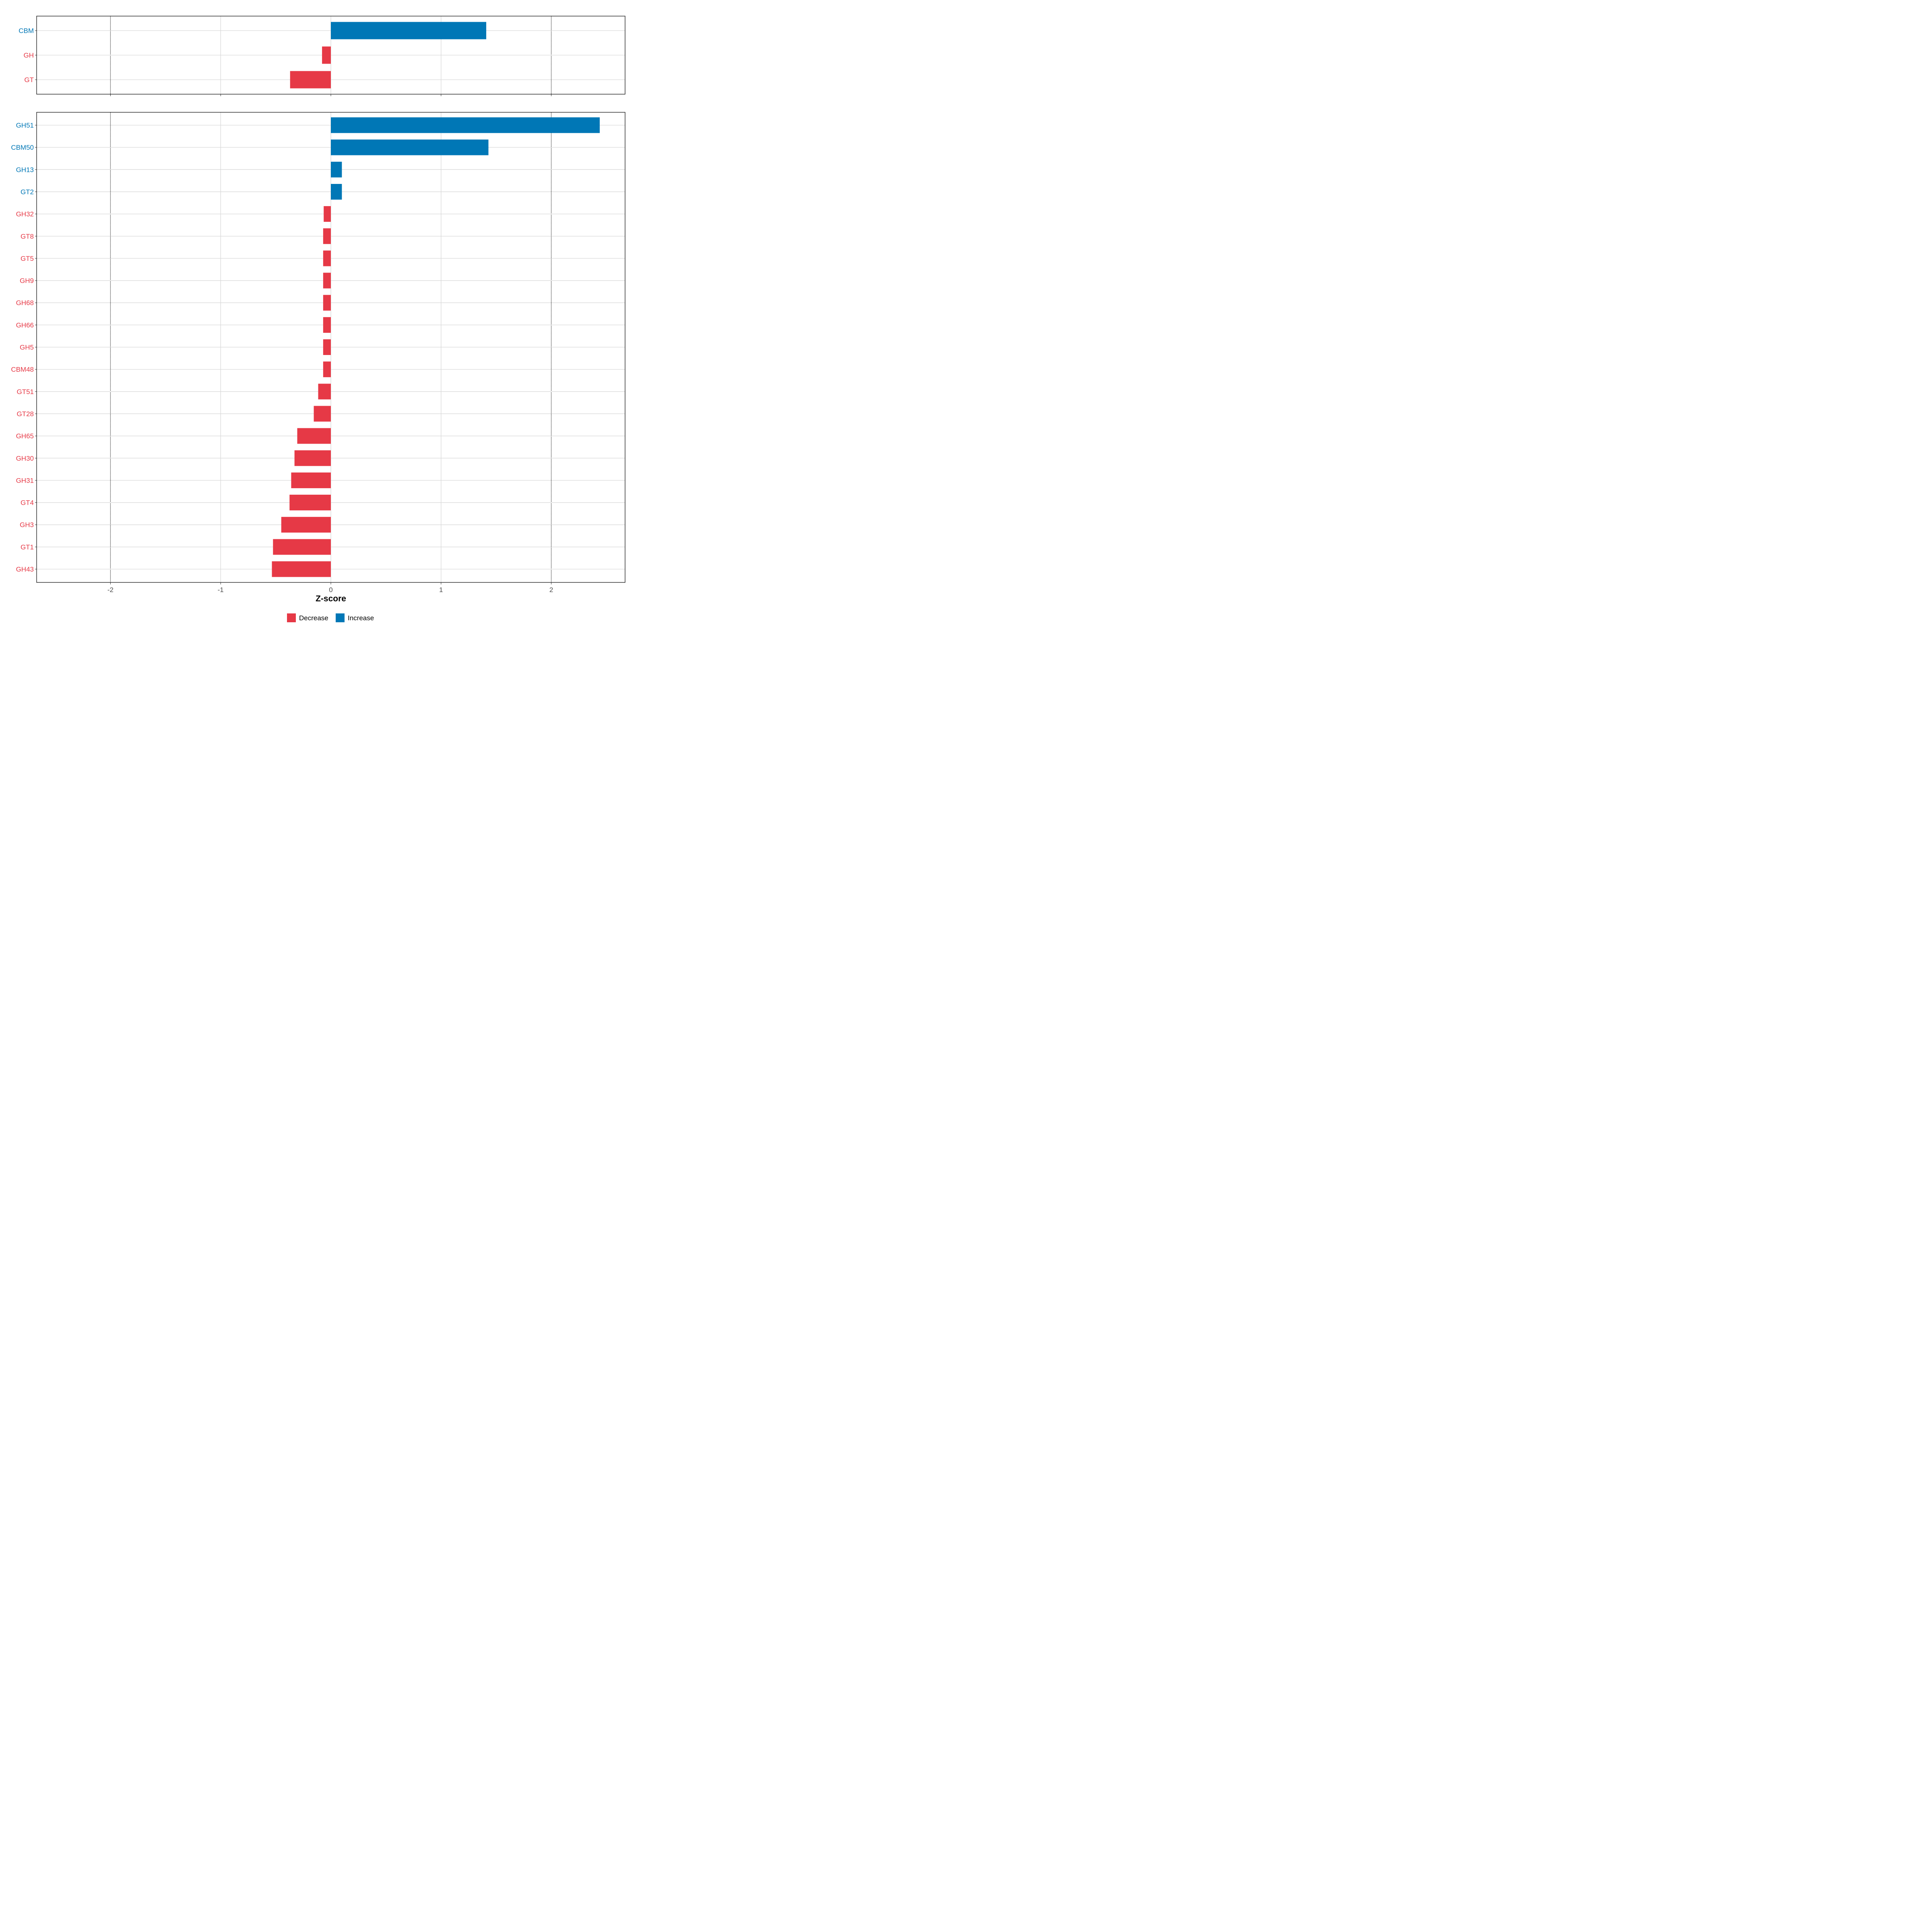 The image size is (1932, 1932). What do you see at coordinates (25, 569) in the screenshot?
I see `y-tick-label: GH43` at bounding box center [25, 569].